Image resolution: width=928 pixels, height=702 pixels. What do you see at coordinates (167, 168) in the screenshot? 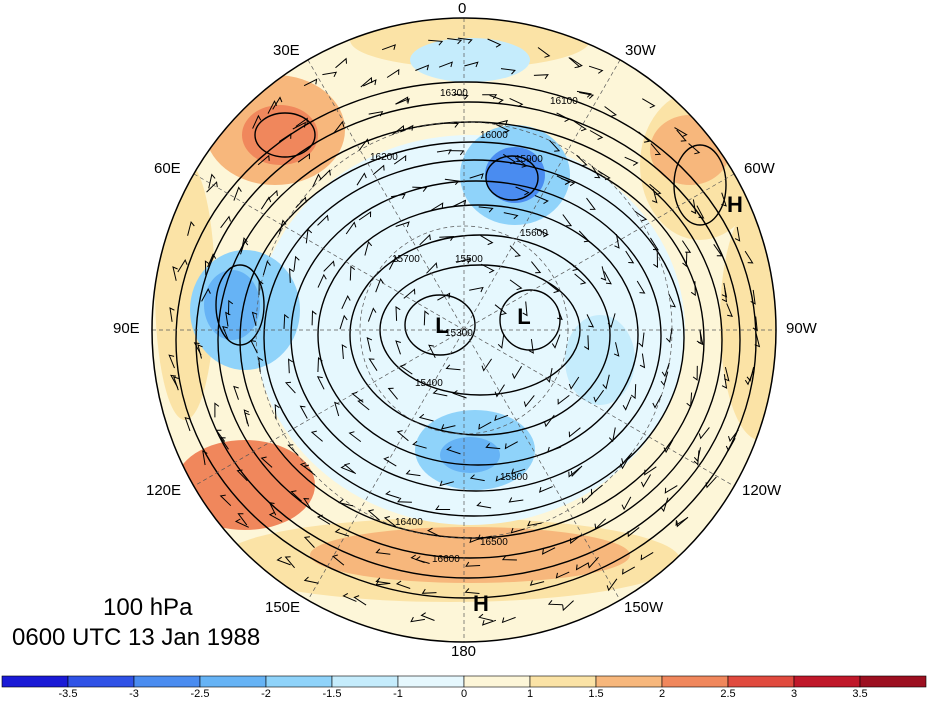
I see `lon-label-60e: 60E` at bounding box center [167, 168].